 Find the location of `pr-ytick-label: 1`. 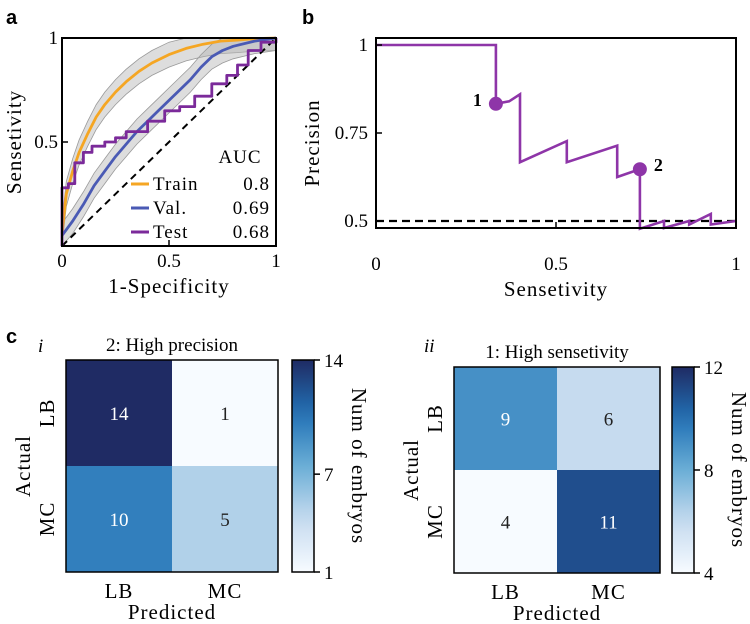

pr-ytick-label: 1 is located at coordinates (364, 45).